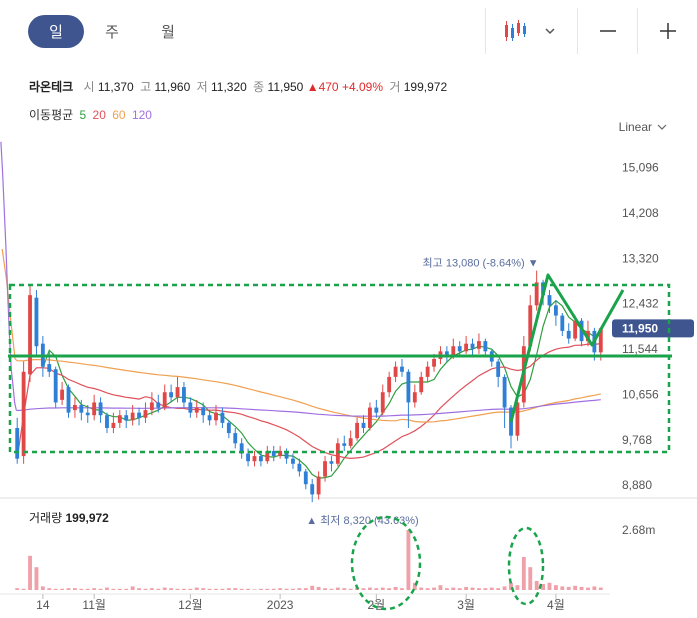 Image resolution: width=697 pixels, height=618 pixels. Describe the element at coordinates (56, 31) in the screenshot. I see `tab-daily: 일` at that location.